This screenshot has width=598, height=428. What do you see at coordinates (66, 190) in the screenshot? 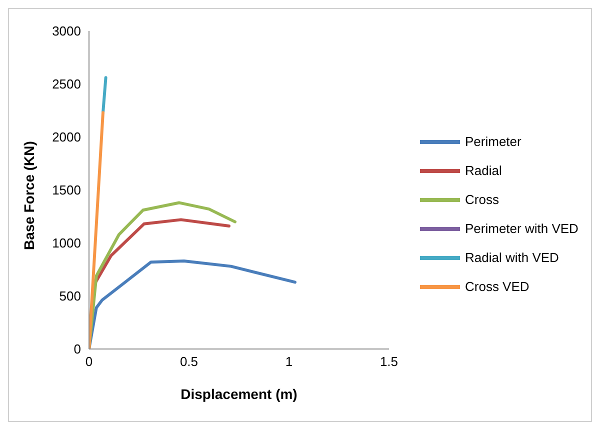
I see `y-tick-label: 1500` at bounding box center [66, 190].